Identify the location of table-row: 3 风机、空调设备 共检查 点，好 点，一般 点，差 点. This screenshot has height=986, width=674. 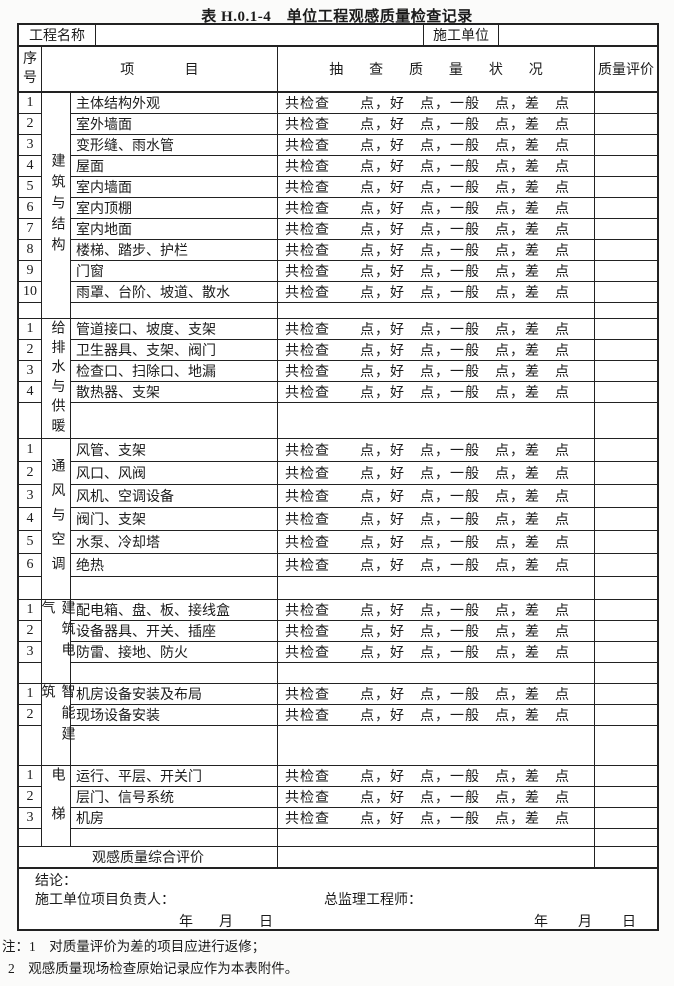
(338, 496).